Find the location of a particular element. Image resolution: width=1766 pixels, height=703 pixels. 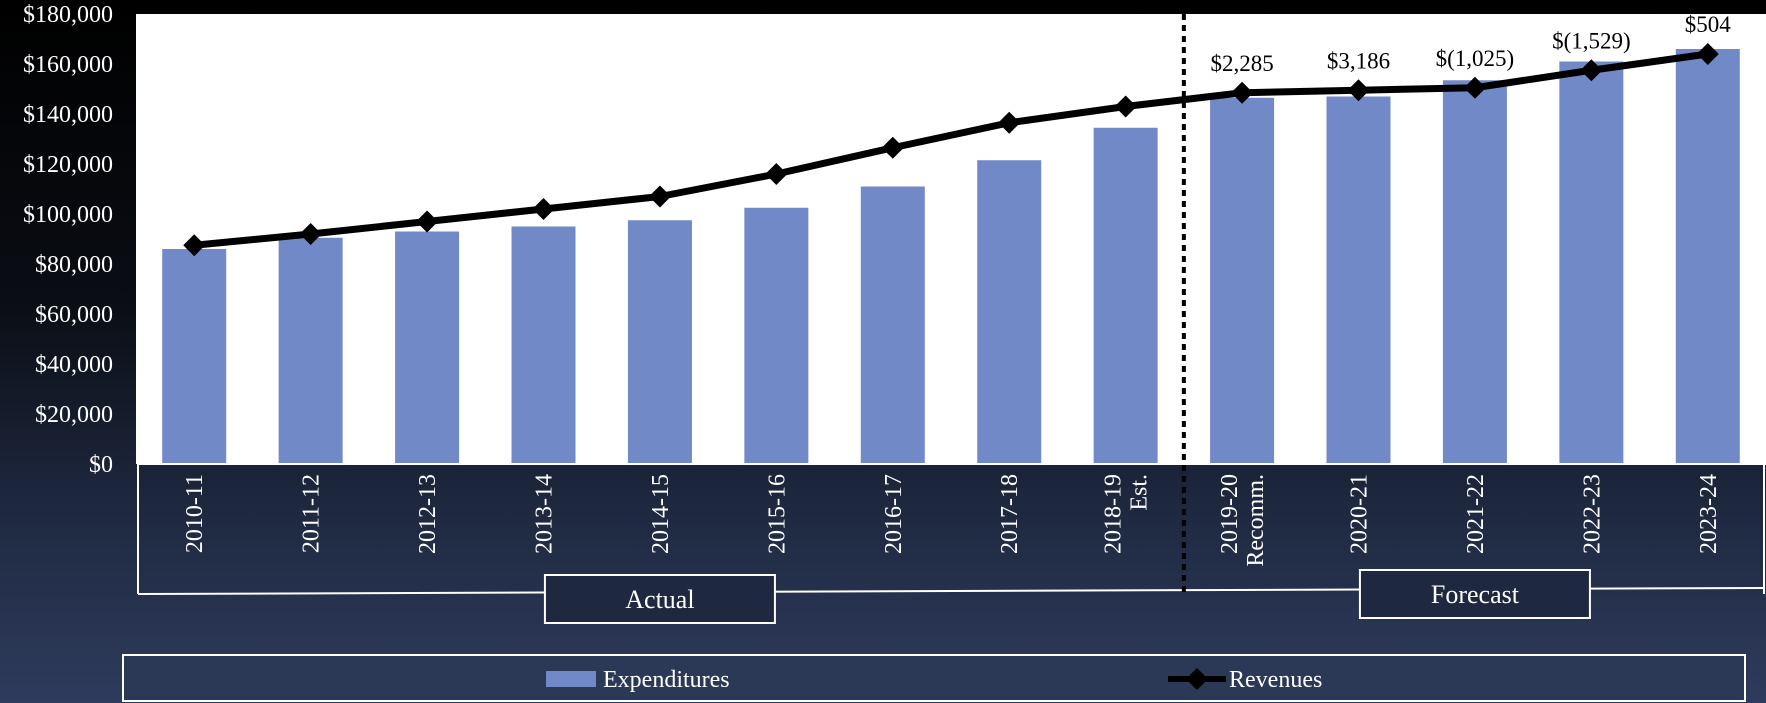

y-tick-label: $180,000 is located at coordinates (68, 15).